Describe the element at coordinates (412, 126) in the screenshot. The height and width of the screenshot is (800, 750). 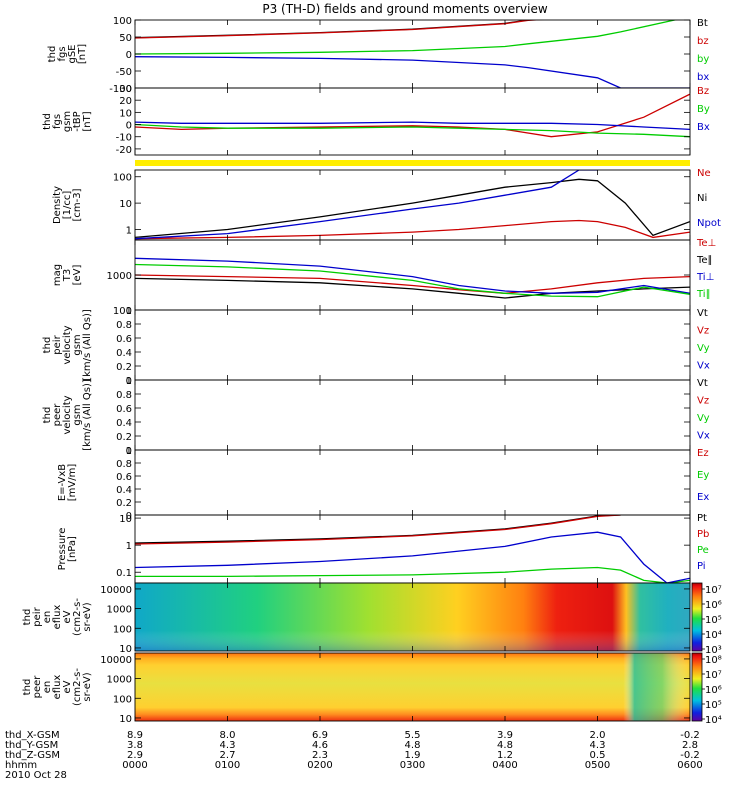
I see `series-line-Bx` at that location.